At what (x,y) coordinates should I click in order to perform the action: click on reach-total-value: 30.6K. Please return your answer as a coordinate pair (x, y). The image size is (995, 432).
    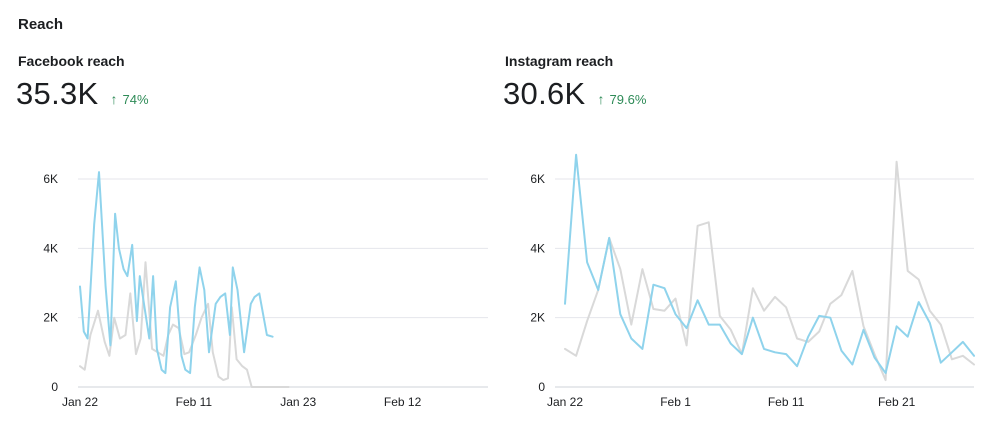
    Looking at the image, I should click on (544, 93).